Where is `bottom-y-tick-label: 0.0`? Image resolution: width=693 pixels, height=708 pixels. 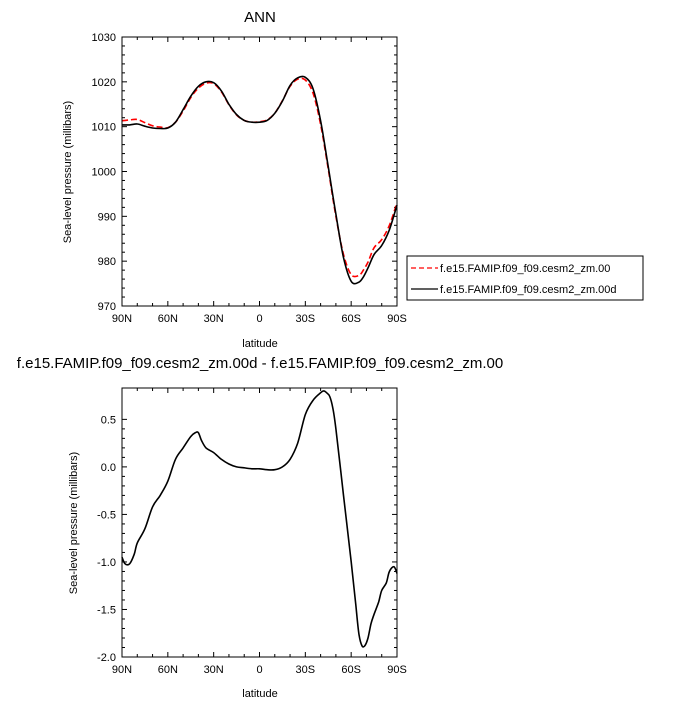 bottom-y-tick-label: 0.0 is located at coordinates (108, 468).